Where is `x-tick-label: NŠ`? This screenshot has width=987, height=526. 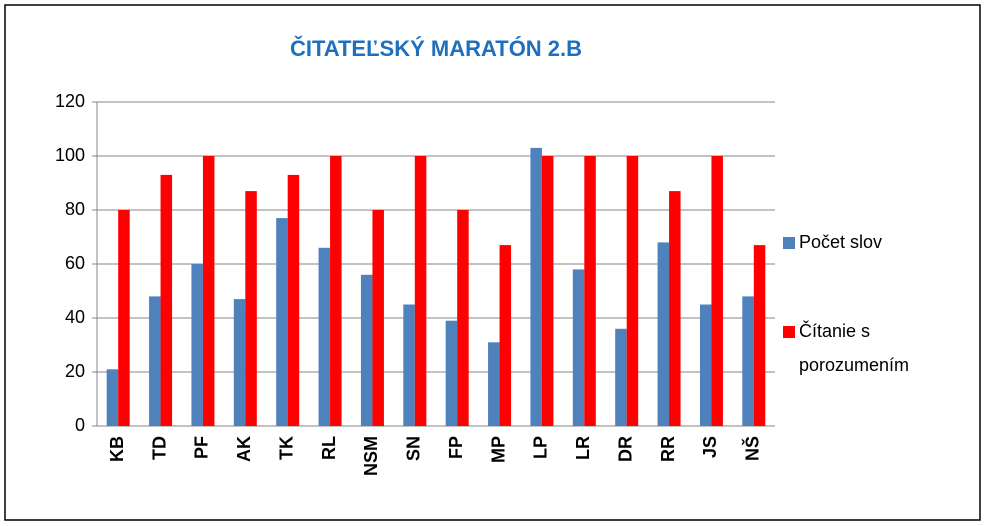
x-tick-label: NŠ is located at coordinates (752, 448).